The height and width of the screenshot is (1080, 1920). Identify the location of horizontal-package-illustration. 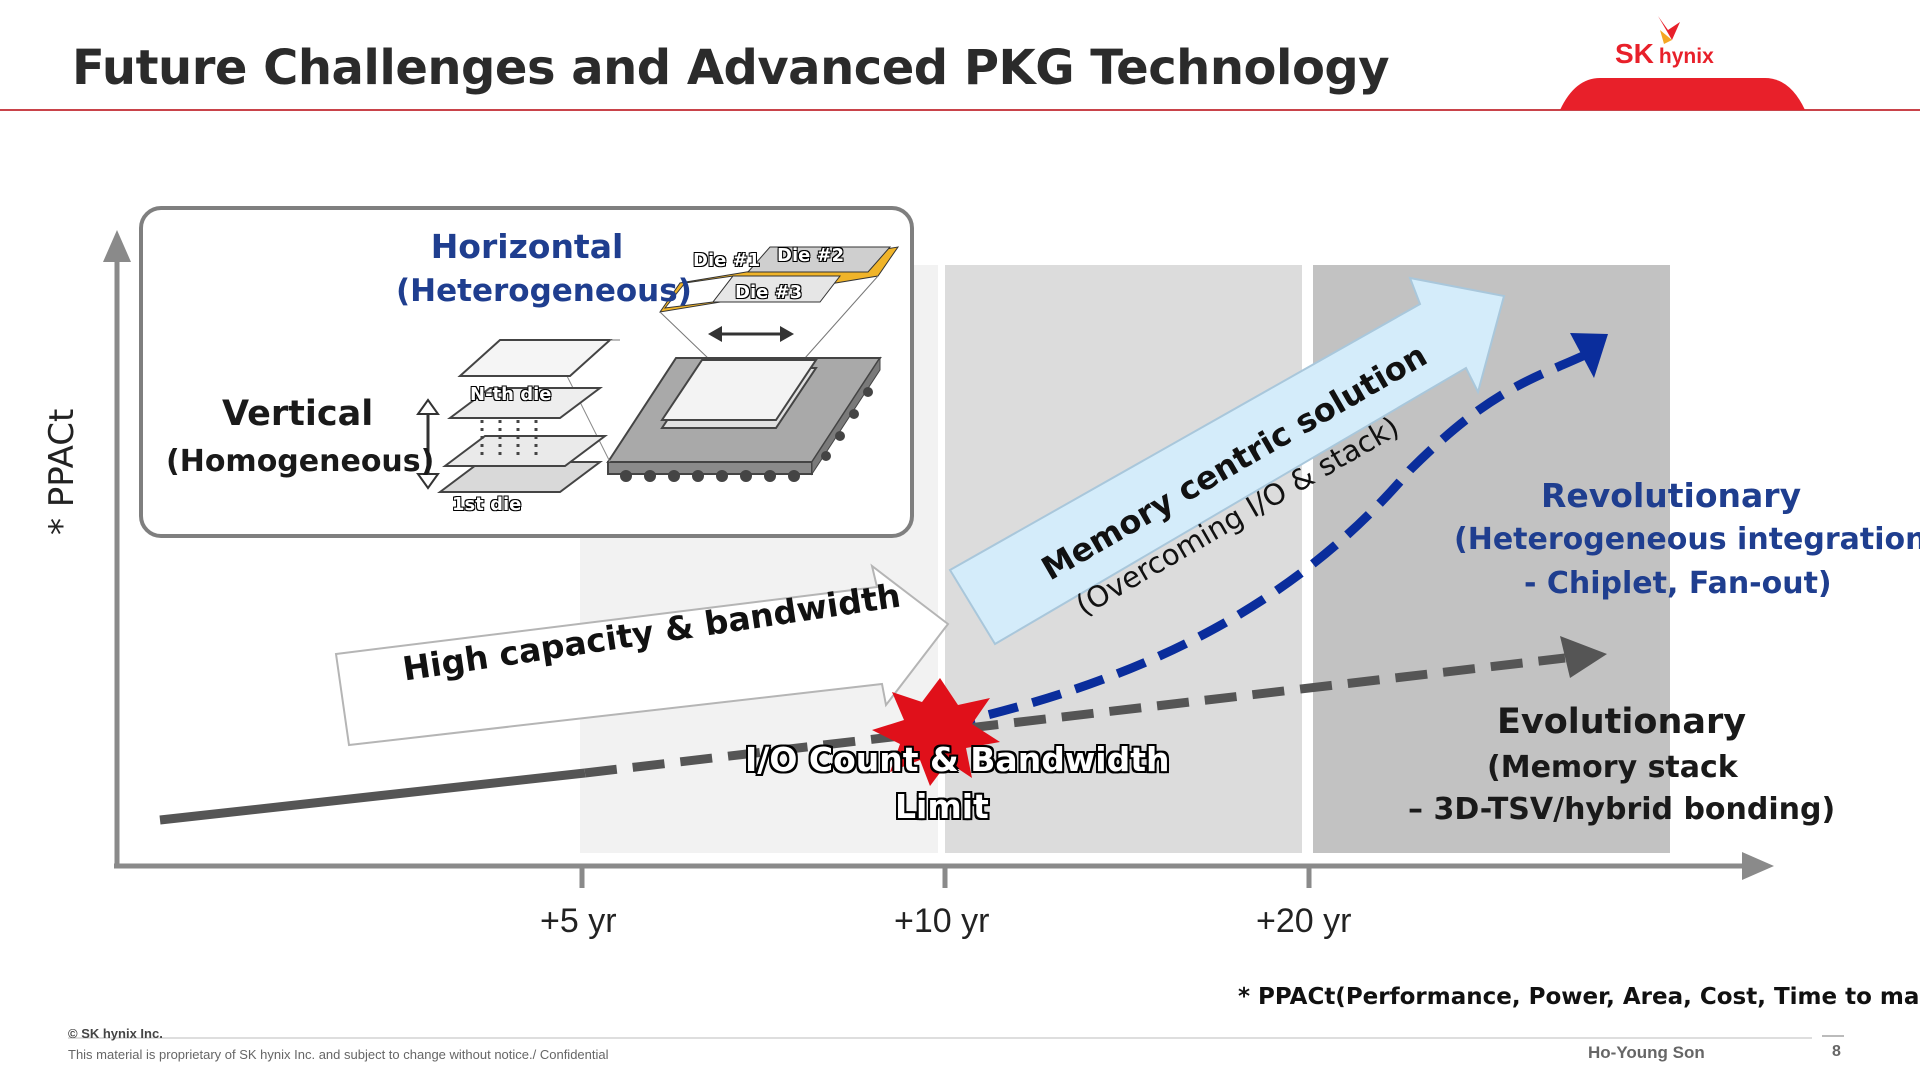
(724, 364).